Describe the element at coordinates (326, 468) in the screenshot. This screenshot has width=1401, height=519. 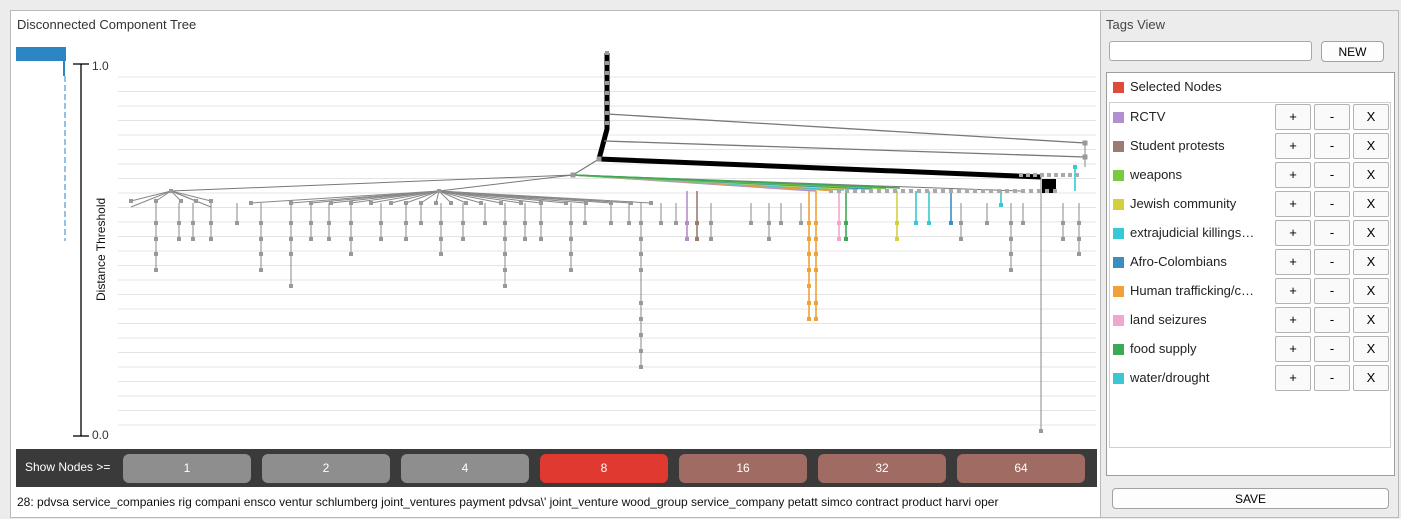
I see `show-nodes-option-1: 2` at that location.